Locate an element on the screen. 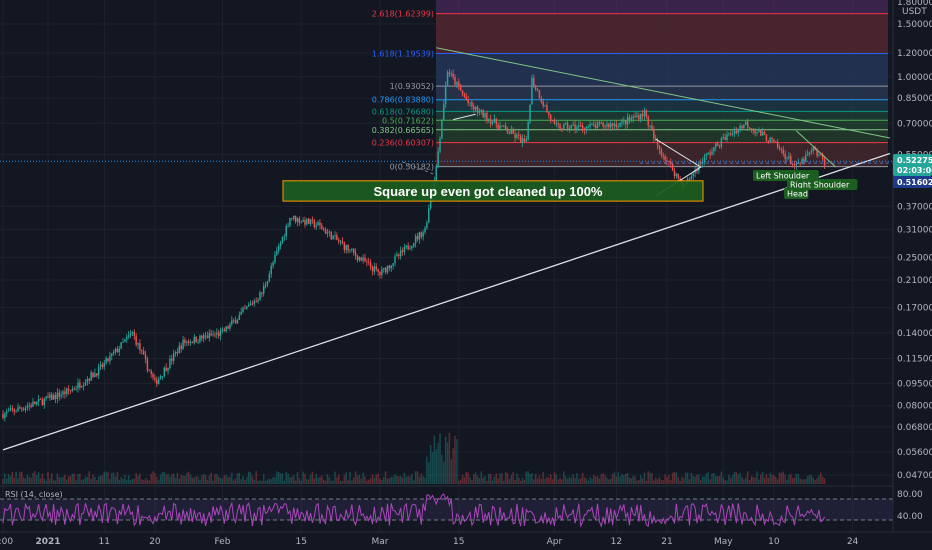  right-shoulder-label: Right Shoulder is located at coordinates (820, 185).